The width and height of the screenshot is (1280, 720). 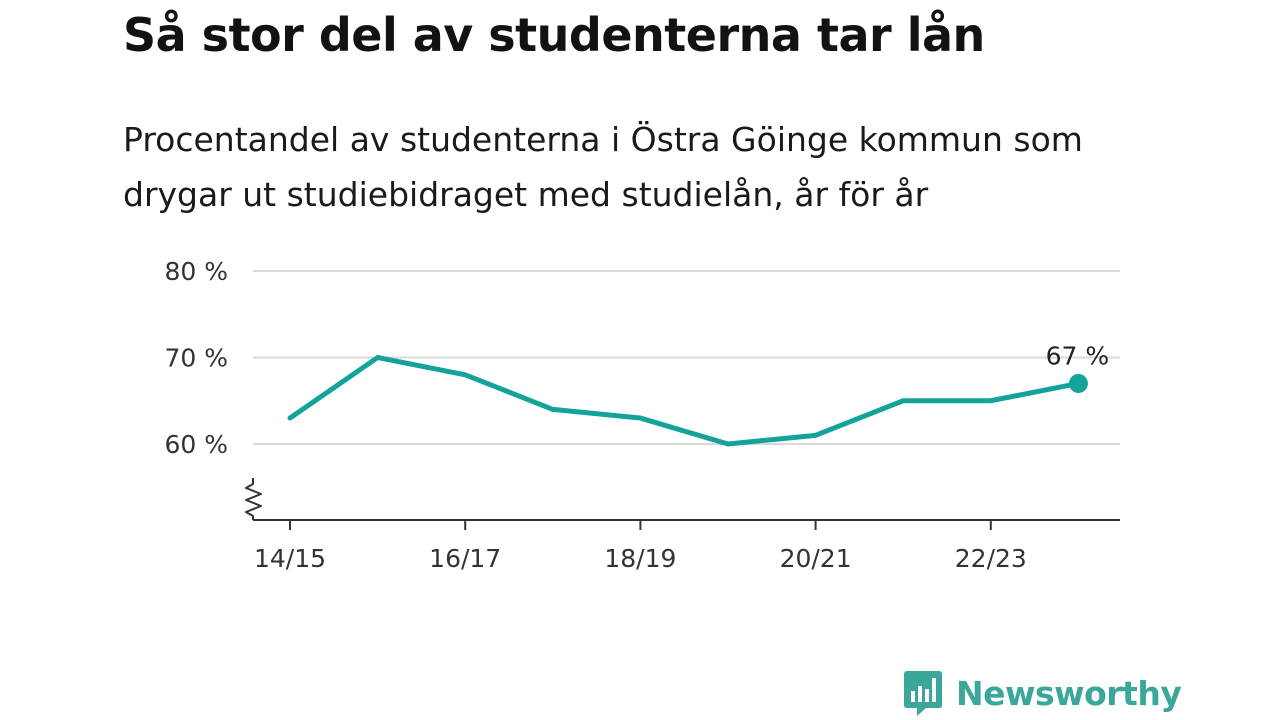 What do you see at coordinates (640, 558) in the screenshot?
I see `x-tick-label: 18/19` at bounding box center [640, 558].